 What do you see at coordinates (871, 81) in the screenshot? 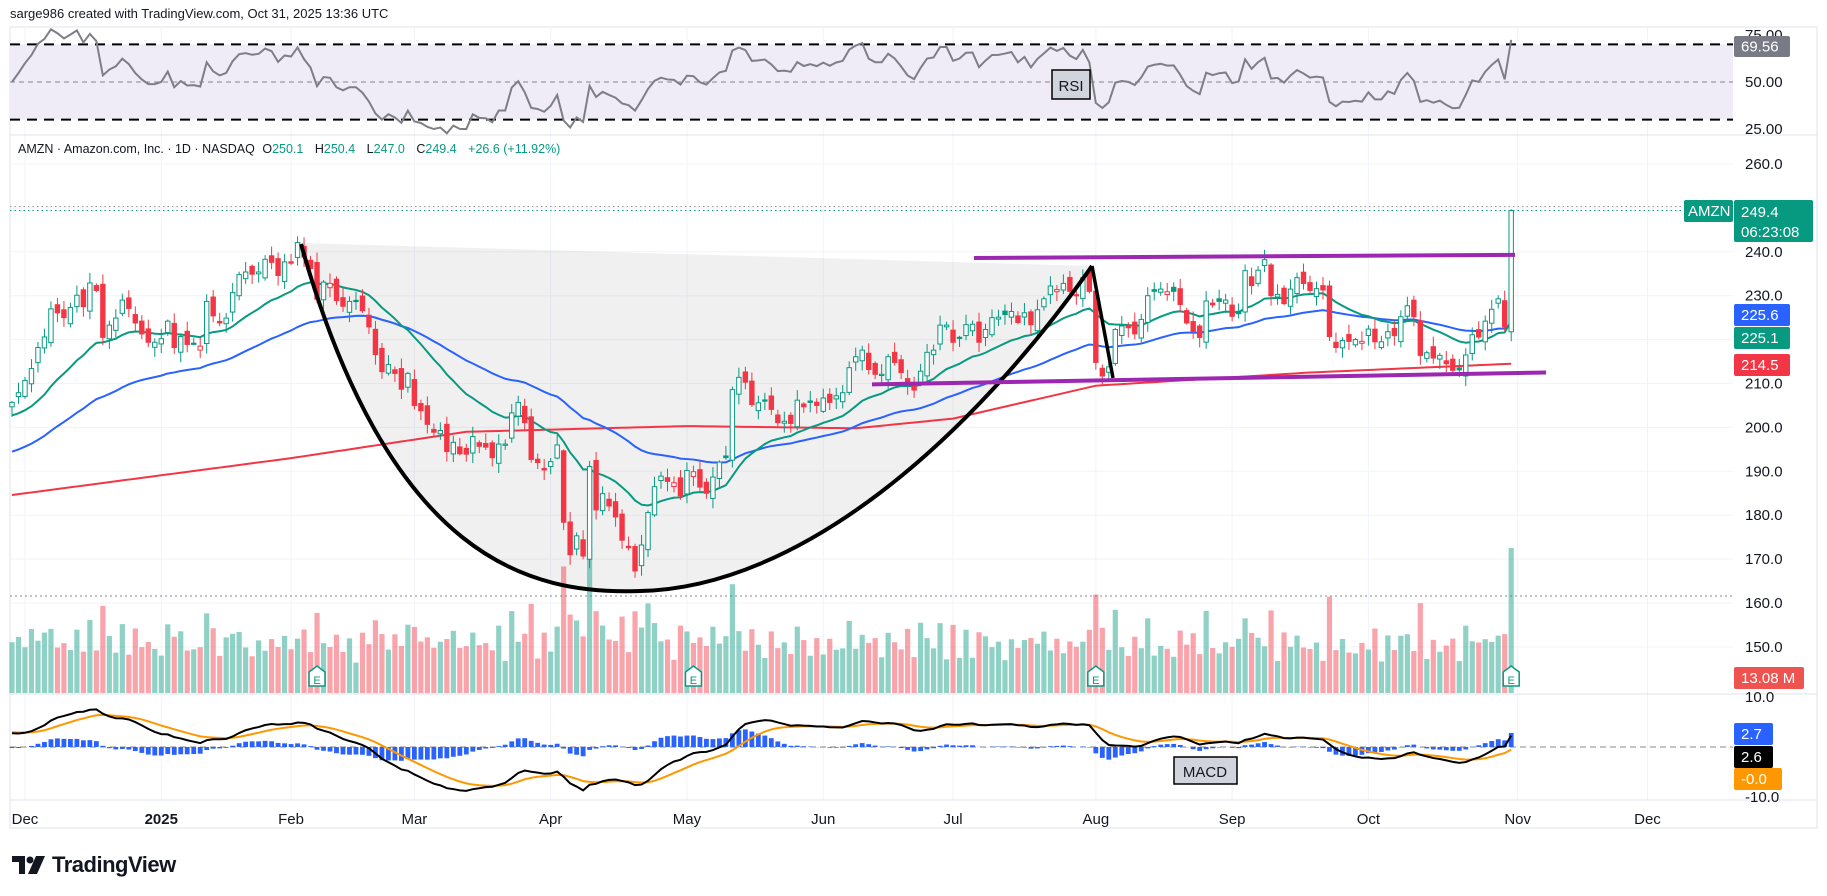
I see `rsi-pane: RSI` at bounding box center [871, 81].